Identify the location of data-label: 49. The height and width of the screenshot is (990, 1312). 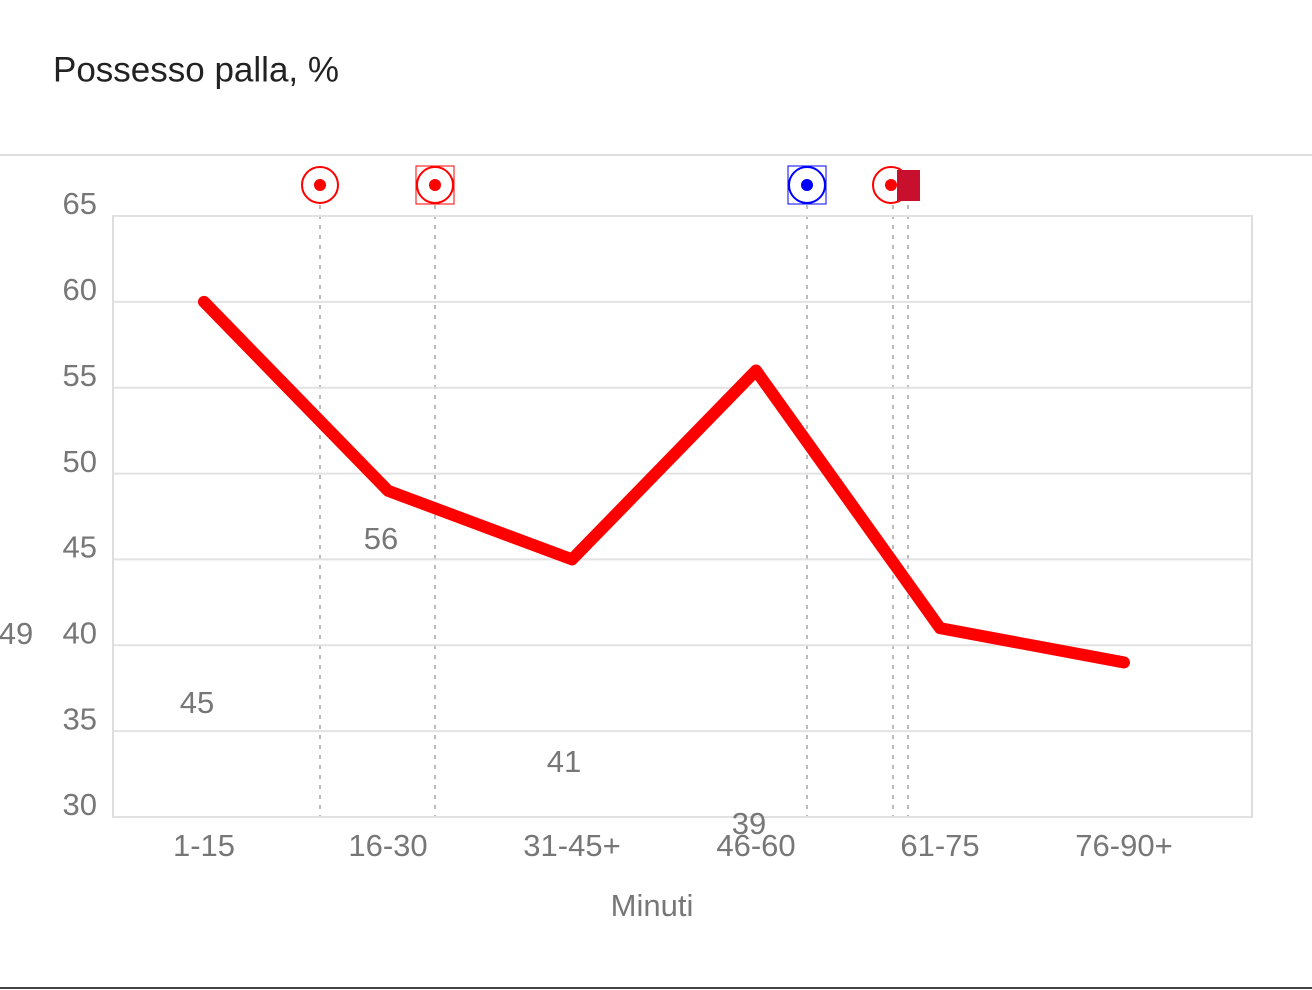
(16, 633).